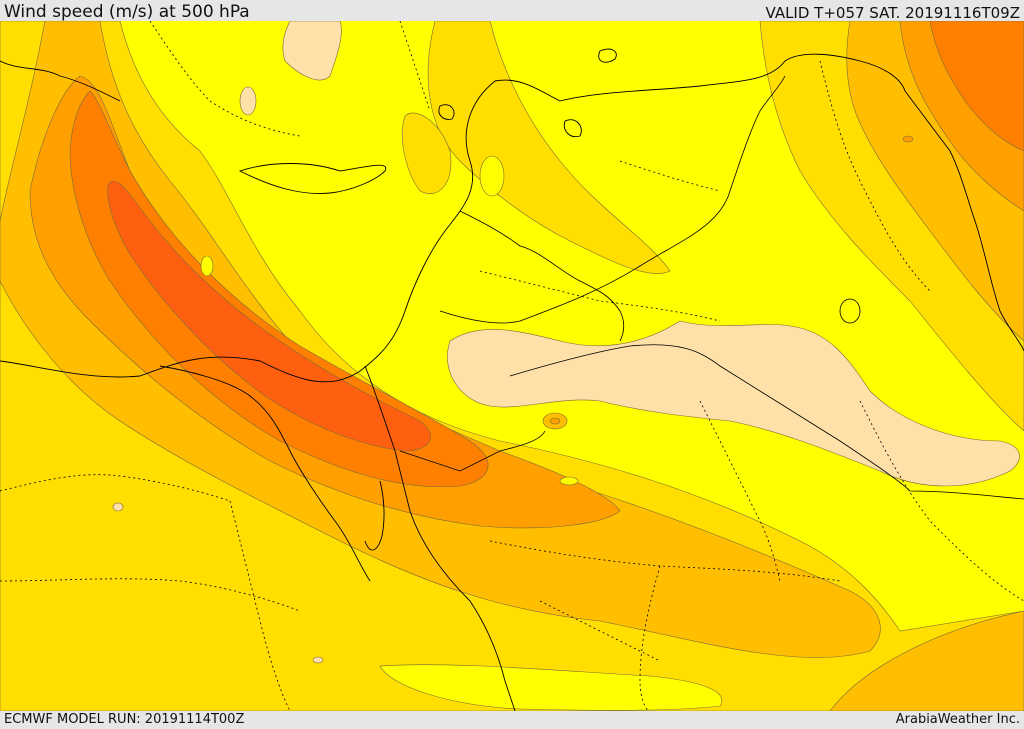  What do you see at coordinates (892, 13) in the screenshot?
I see `valid-time: VALID T+057 SAT. 20191116T09Z` at bounding box center [892, 13].